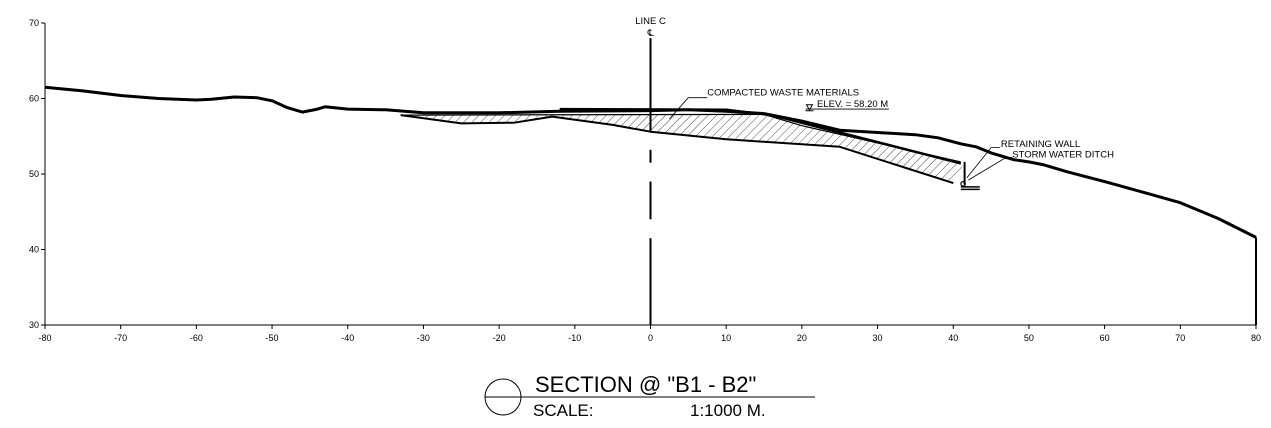 The width and height of the screenshot is (1271, 428). What do you see at coordinates (650, 21) in the screenshot?
I see `centerline-label: LINE C` at bounding box center [650, 21].